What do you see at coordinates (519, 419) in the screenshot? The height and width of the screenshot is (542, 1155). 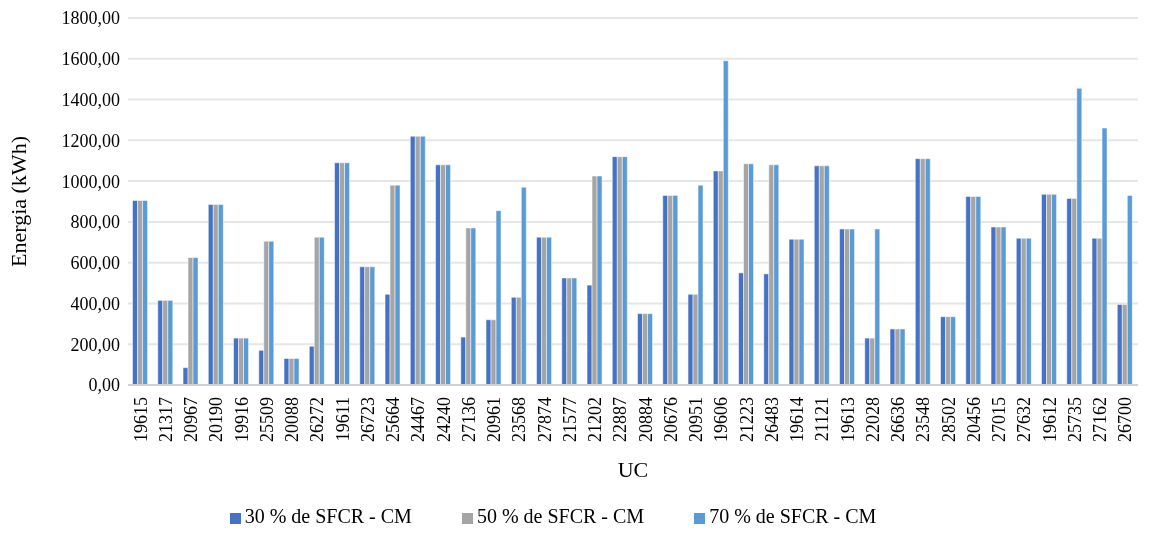 I see `x-tick-label: 23568` at bounding box center [519, 419].